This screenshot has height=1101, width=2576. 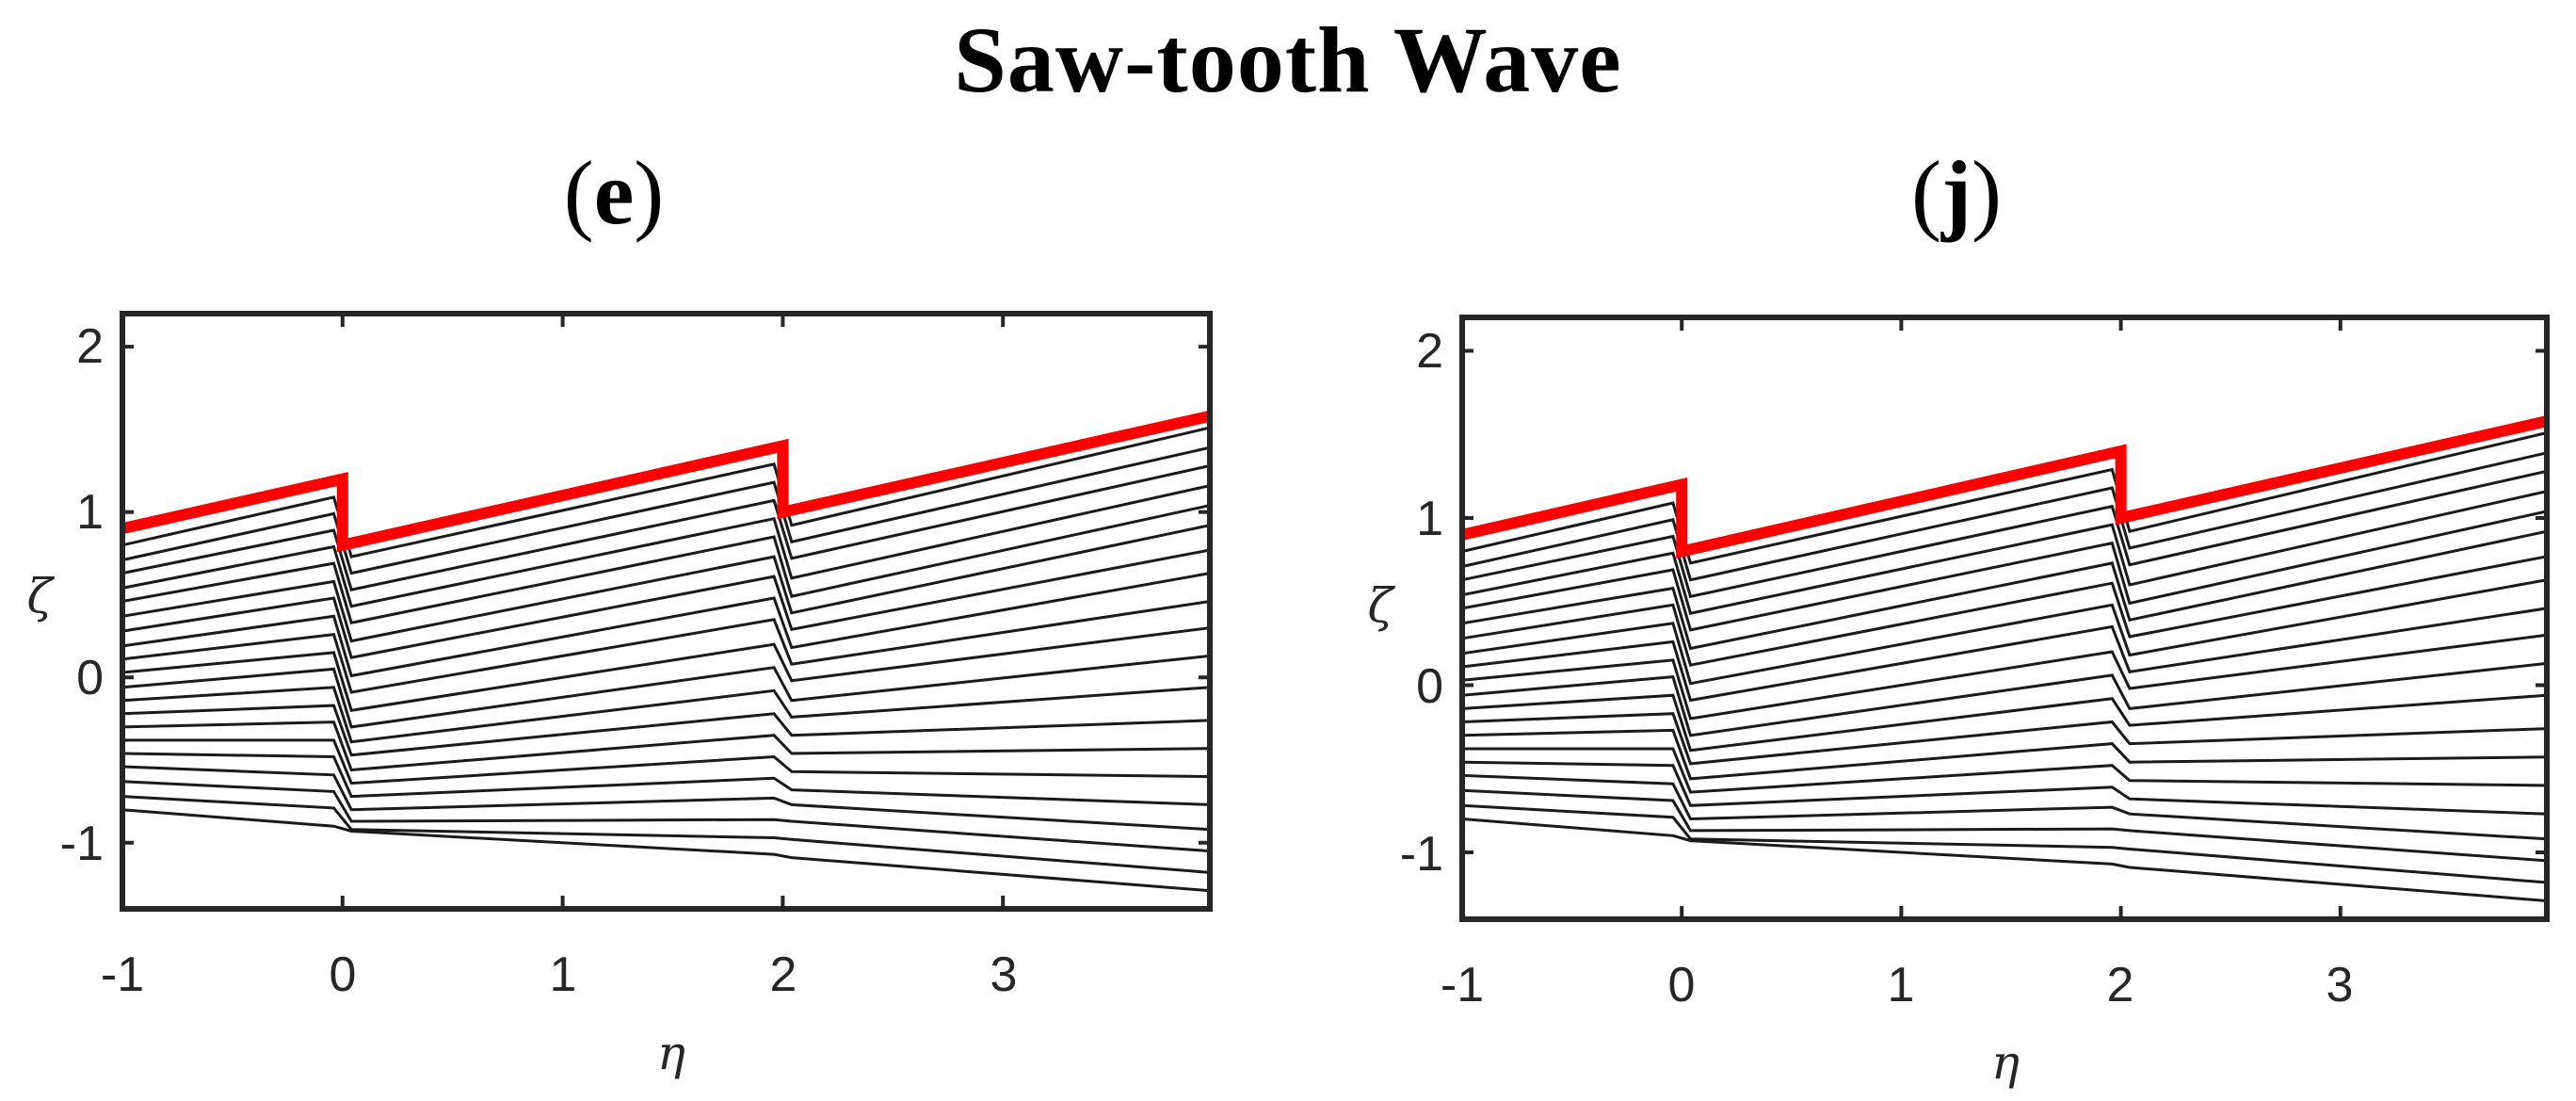 I want to click on panel-label-j: (j), so click(x=1956, y=193).